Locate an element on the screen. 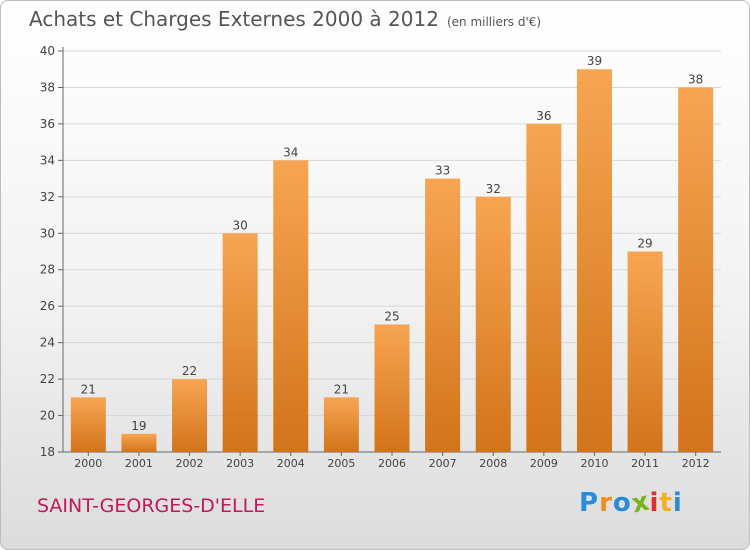 This screenshot has width=750, height=550. y-tick-label: 36 is located at coordinates (47, 124).